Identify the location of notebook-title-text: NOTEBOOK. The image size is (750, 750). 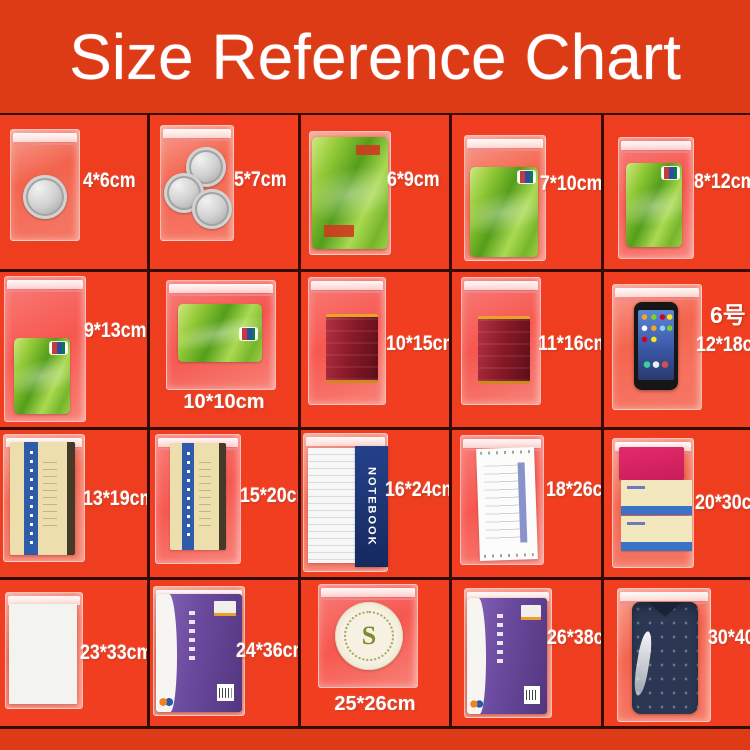
(371, 506).